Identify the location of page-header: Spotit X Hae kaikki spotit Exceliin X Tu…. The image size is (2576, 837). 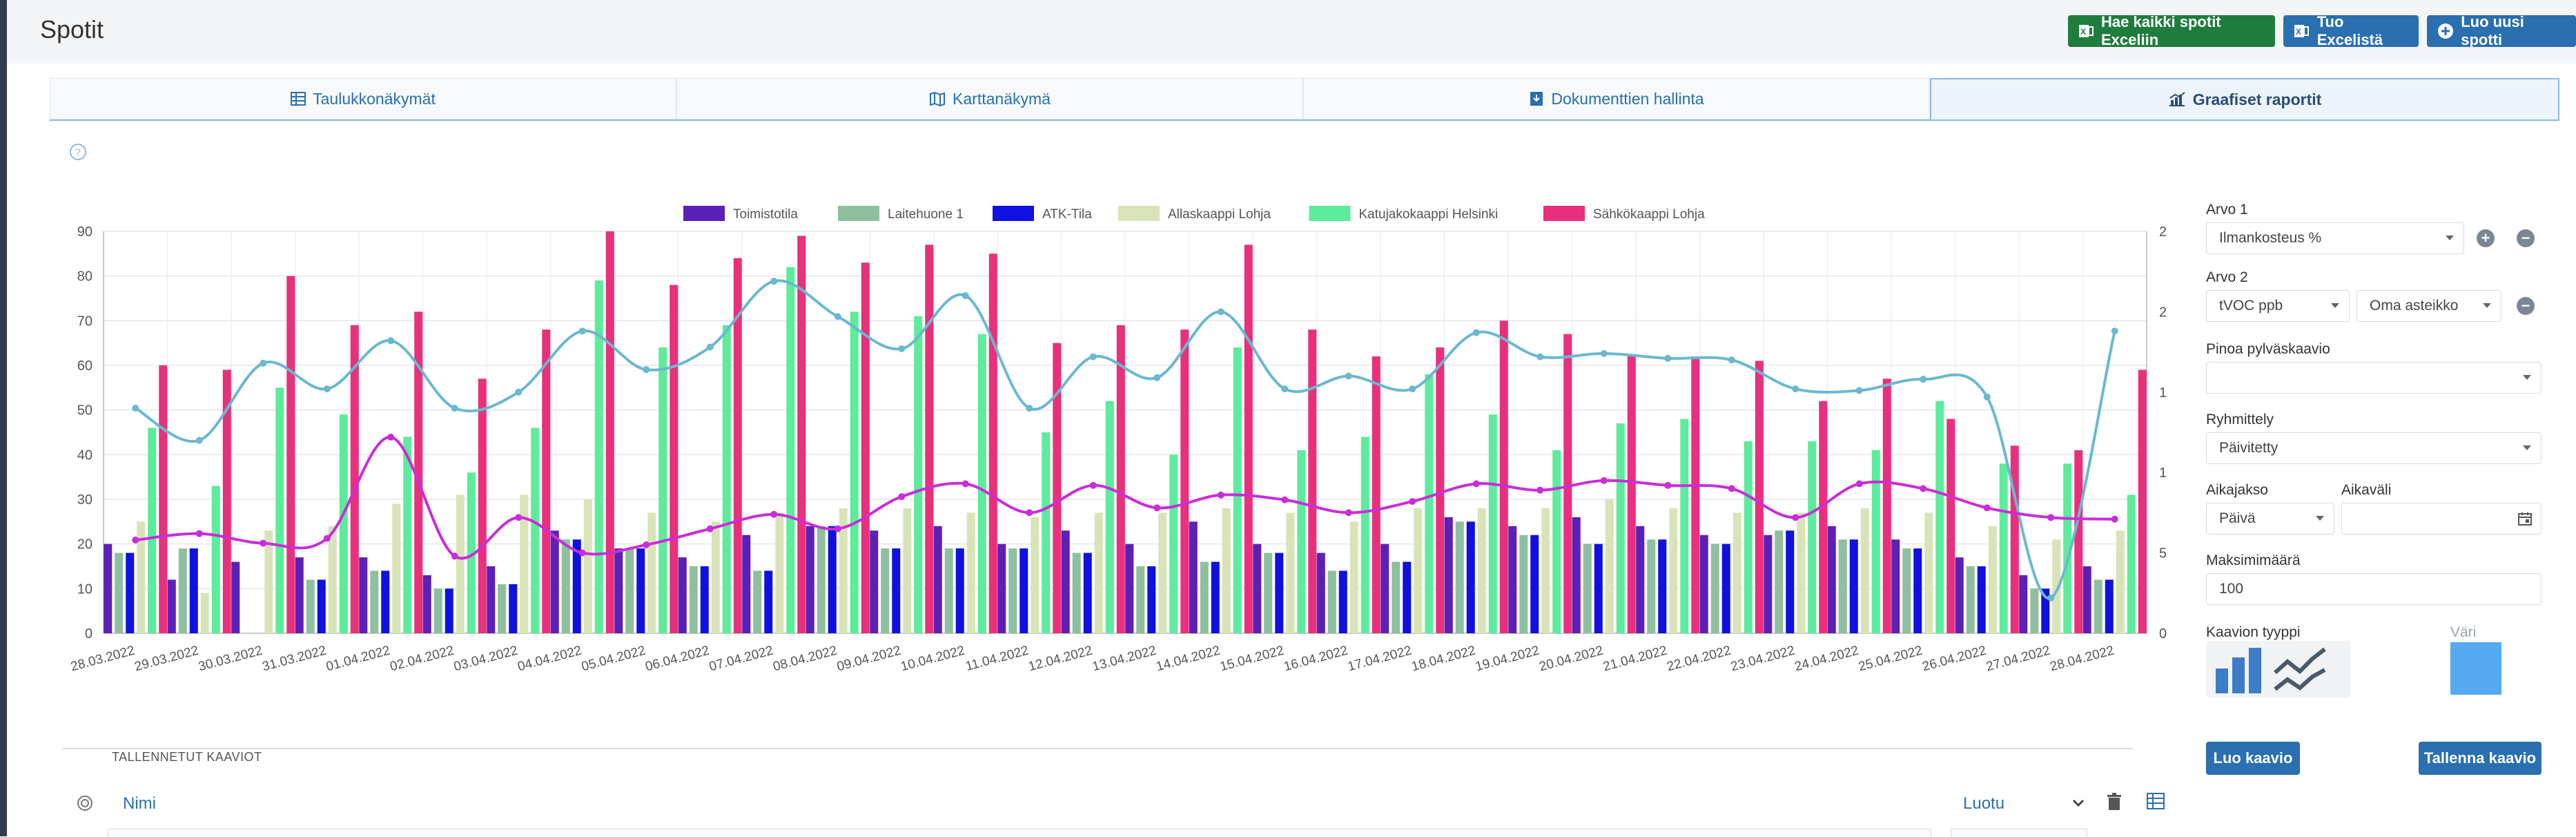
(1291, 32).